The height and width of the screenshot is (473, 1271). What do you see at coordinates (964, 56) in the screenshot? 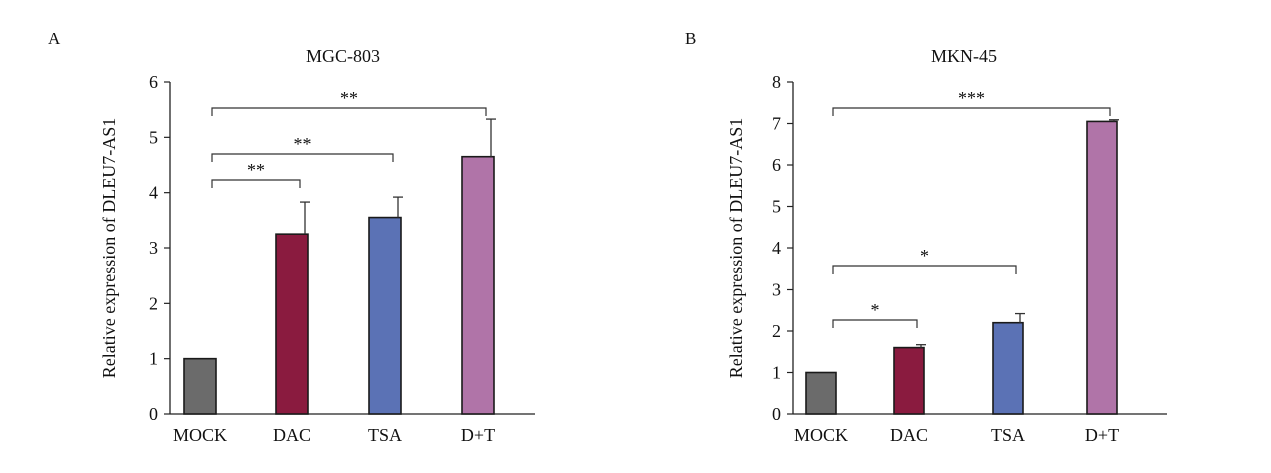
I see `chart-title: MKN-45` at bounding box center [964, 56].